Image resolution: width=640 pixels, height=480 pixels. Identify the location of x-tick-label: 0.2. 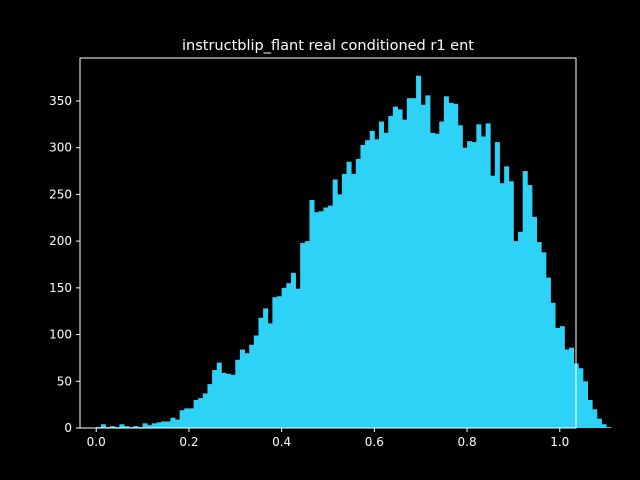
(188, 442).